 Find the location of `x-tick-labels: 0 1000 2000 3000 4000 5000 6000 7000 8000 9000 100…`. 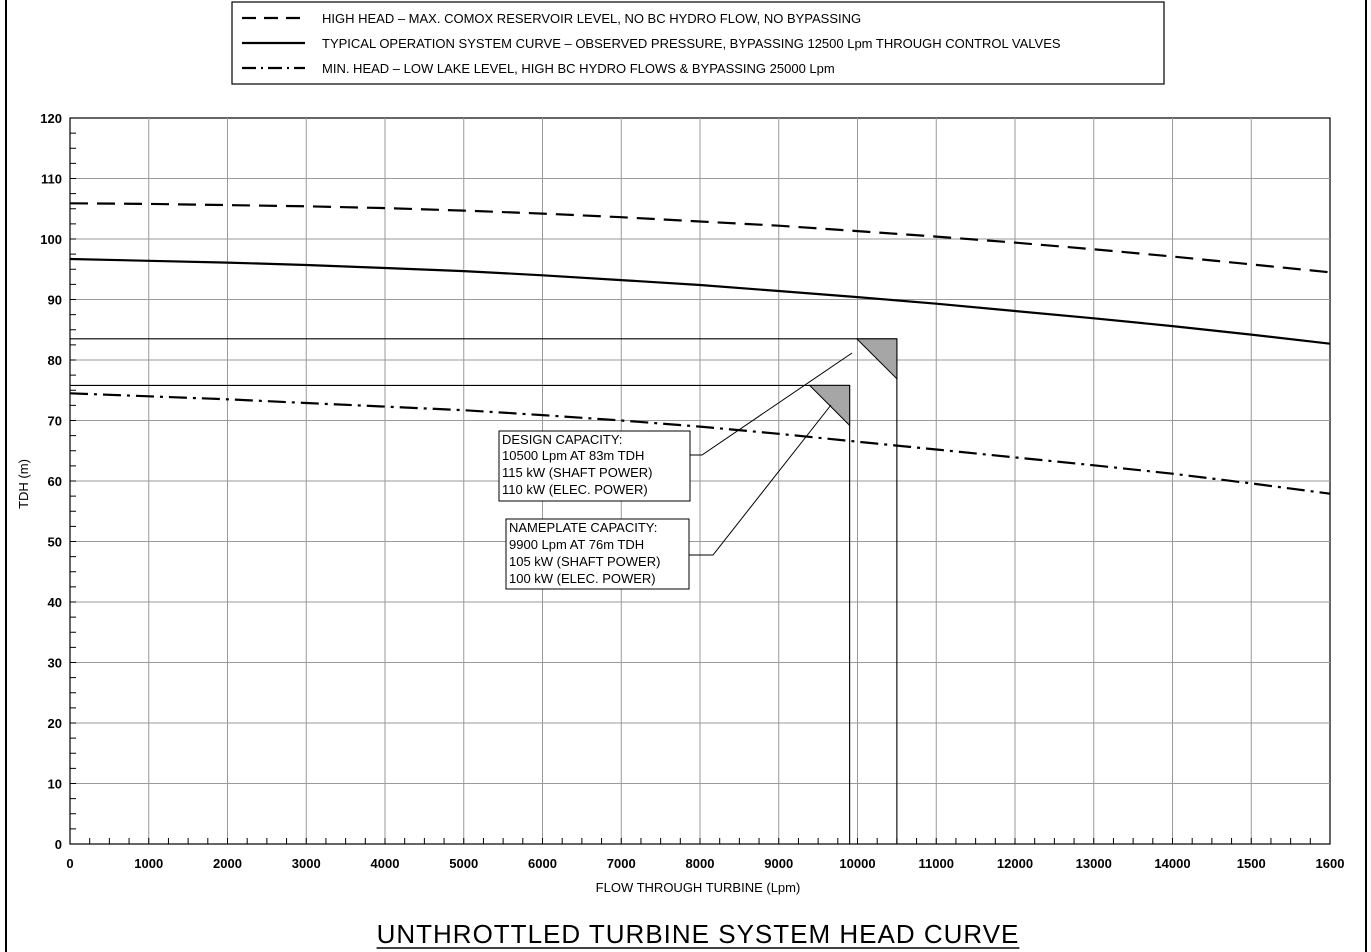

x-tick-labels: 0 1000 2000 3000 4000 5000 6000 7000 8000 9000 100… is located at coordinates (705, 863).